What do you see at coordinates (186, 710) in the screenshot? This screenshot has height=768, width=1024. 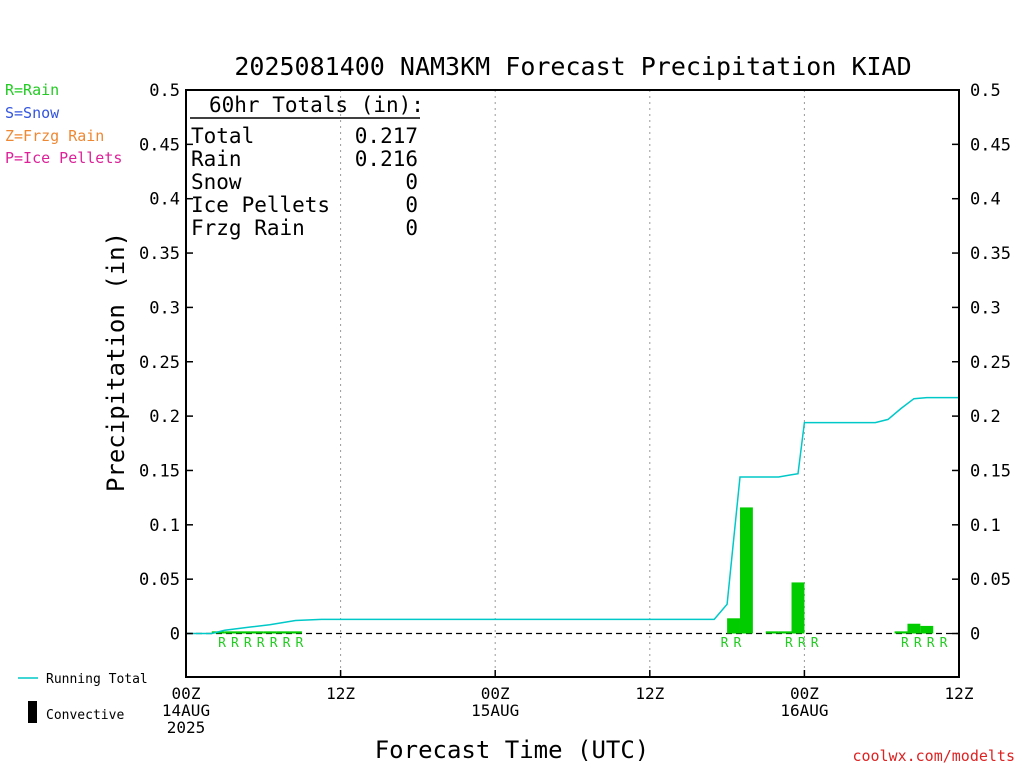 I see `x-tick-label: 14AUG` at bounding box center [186, 710].